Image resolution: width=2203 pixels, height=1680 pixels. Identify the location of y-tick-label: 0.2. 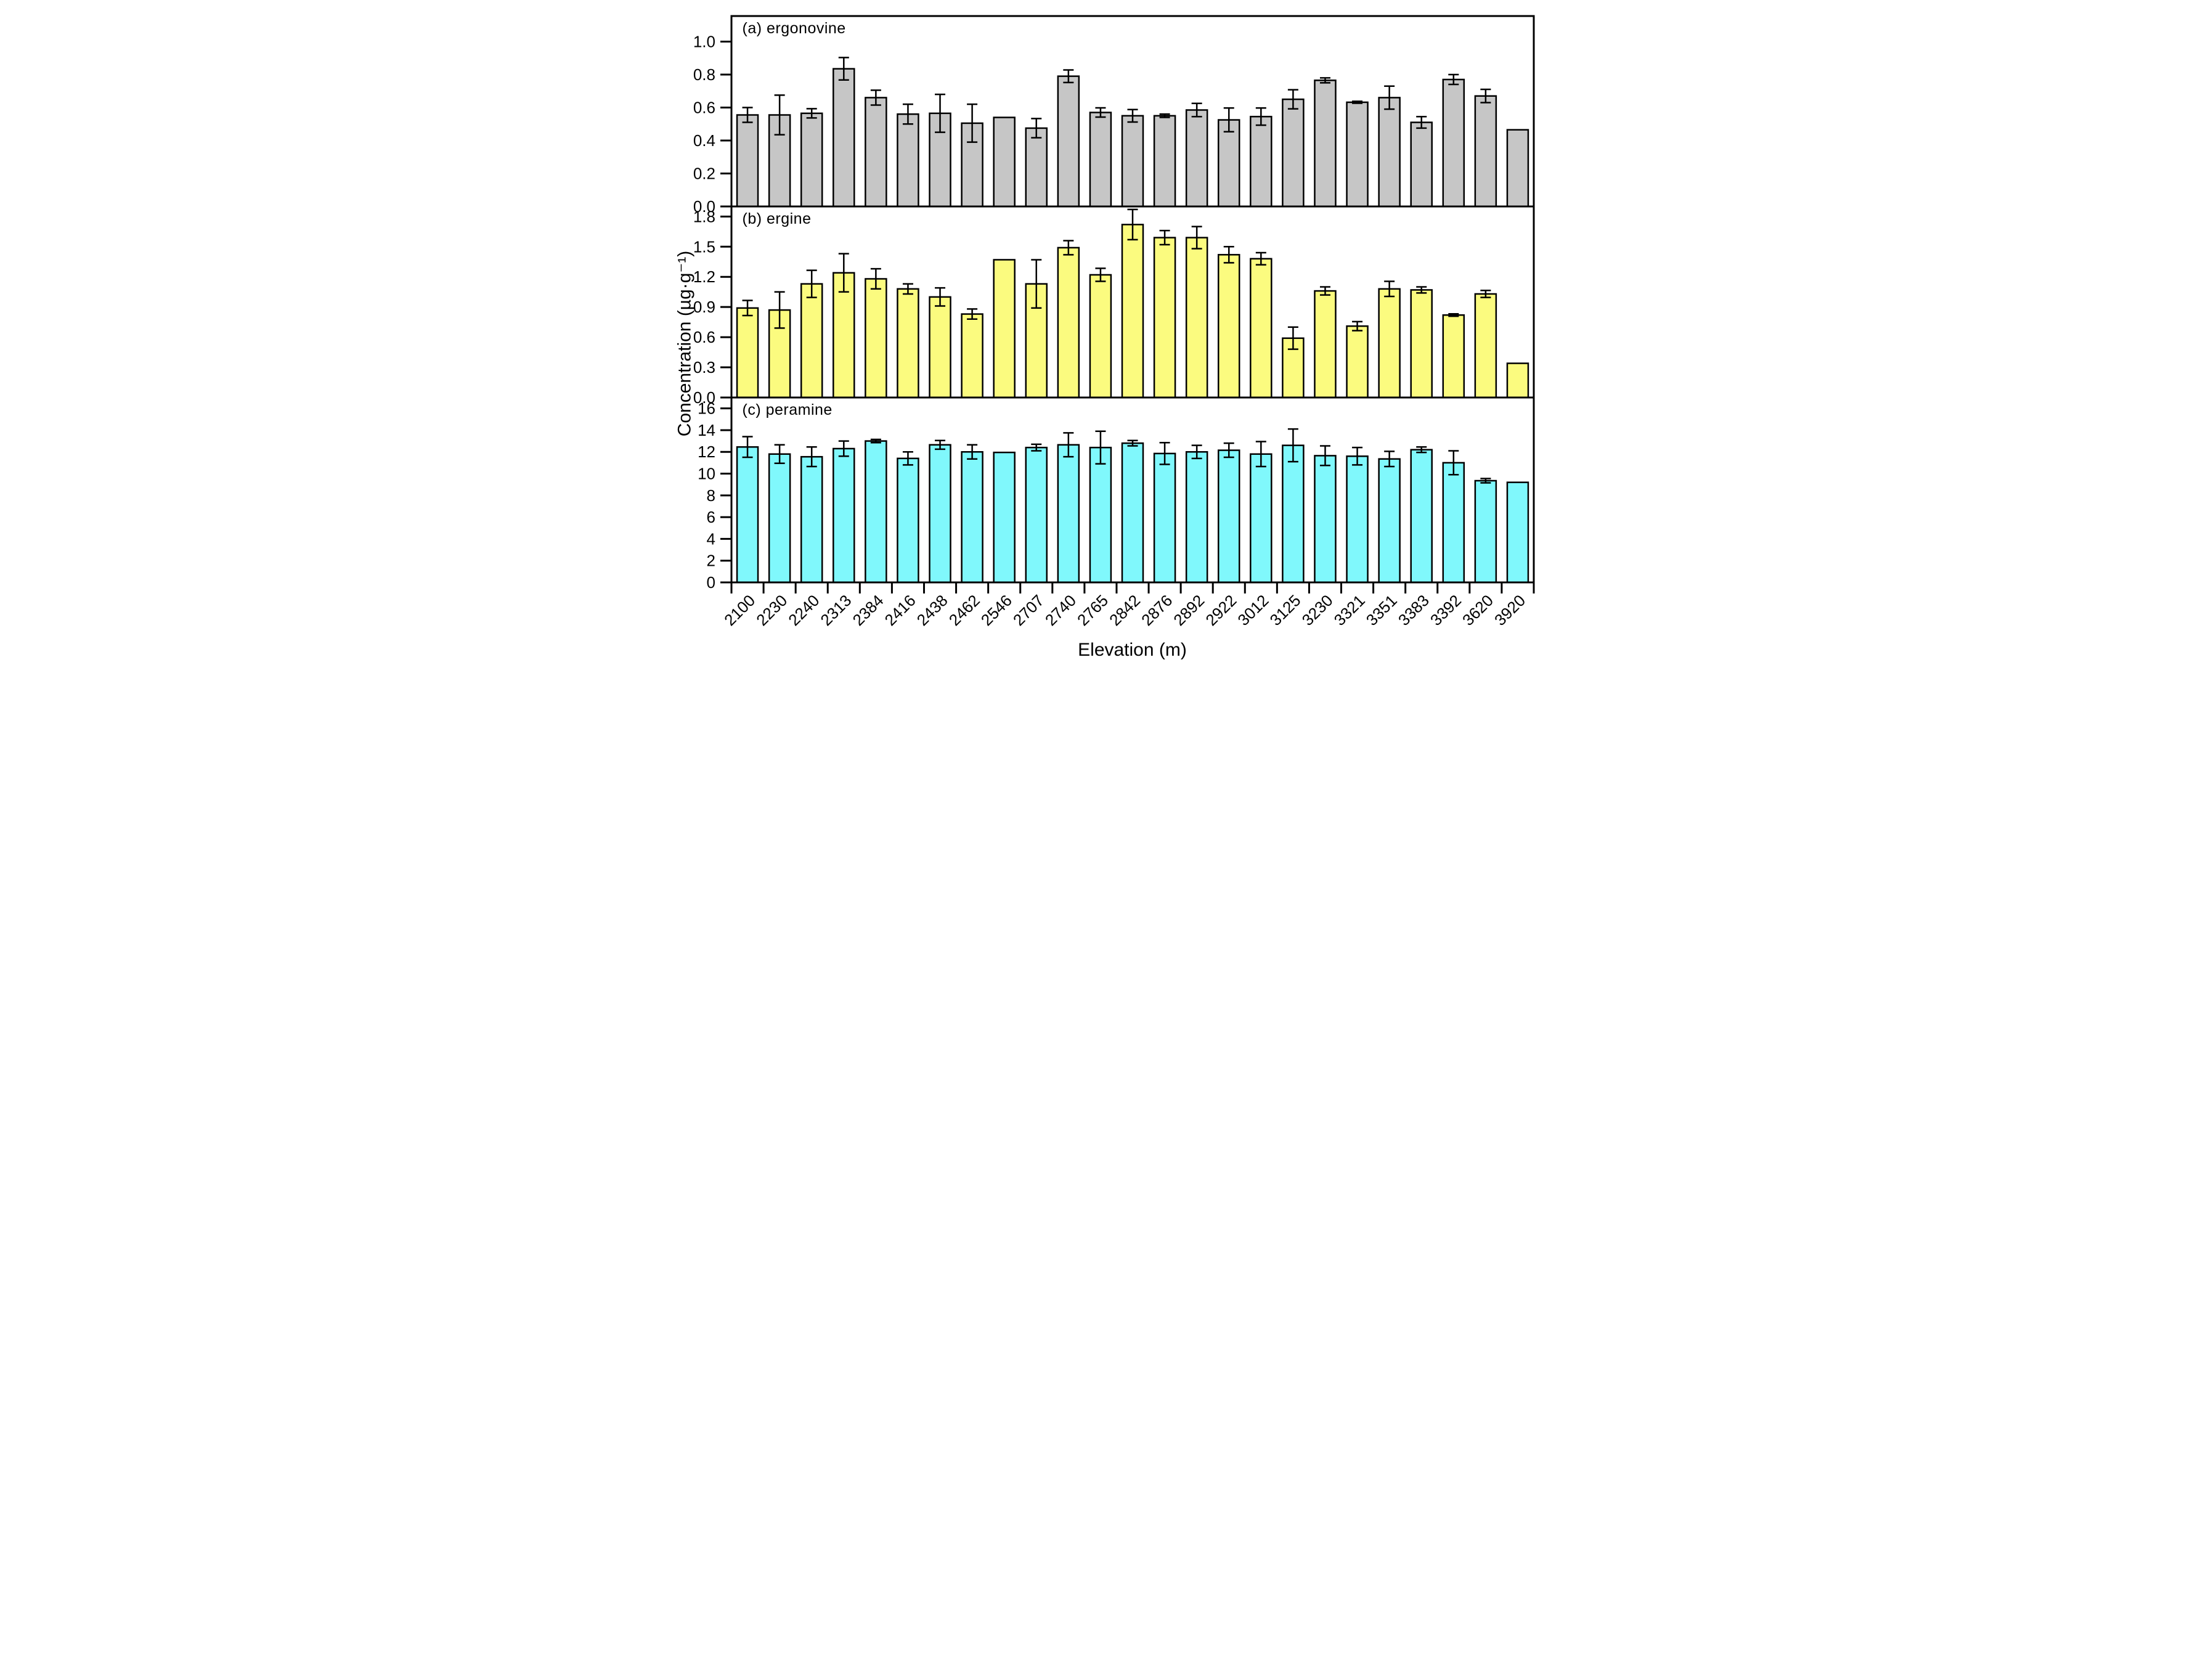
(704, 173).